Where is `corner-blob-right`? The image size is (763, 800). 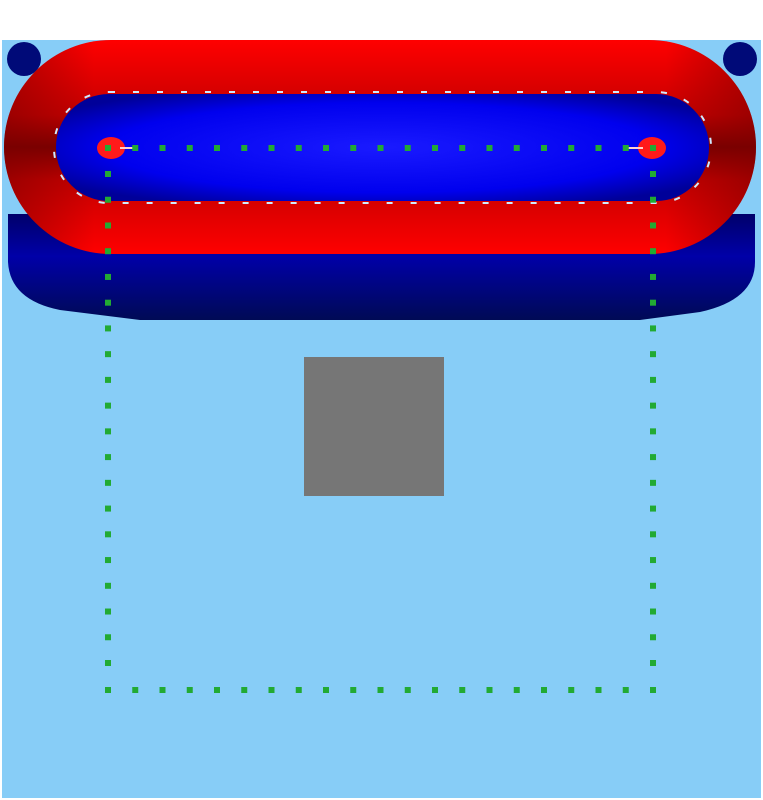
corner-blob-right is located at coordinates (740, 59).